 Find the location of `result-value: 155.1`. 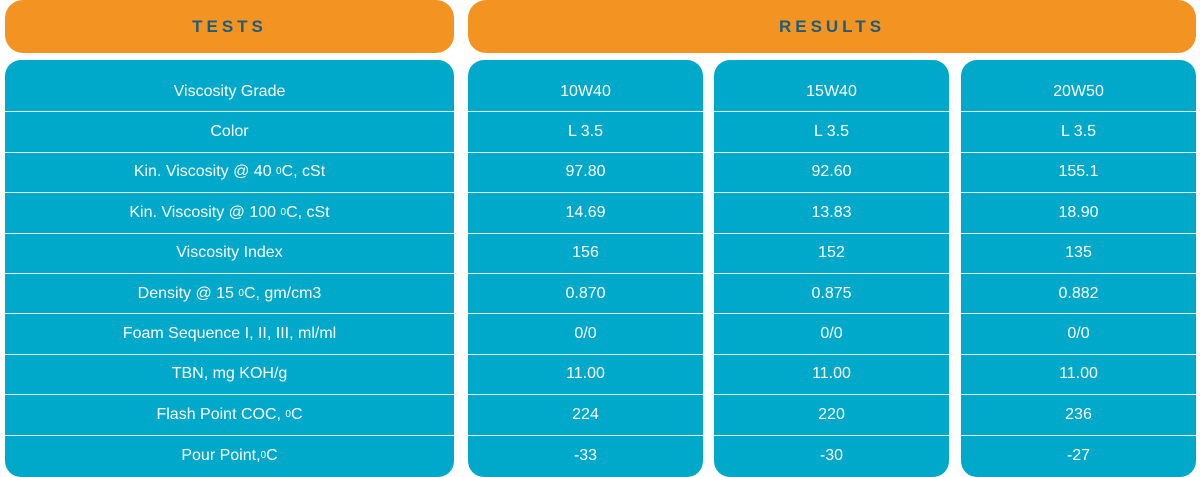

result-value: 155.1 is located at coordinates (1078, 172).